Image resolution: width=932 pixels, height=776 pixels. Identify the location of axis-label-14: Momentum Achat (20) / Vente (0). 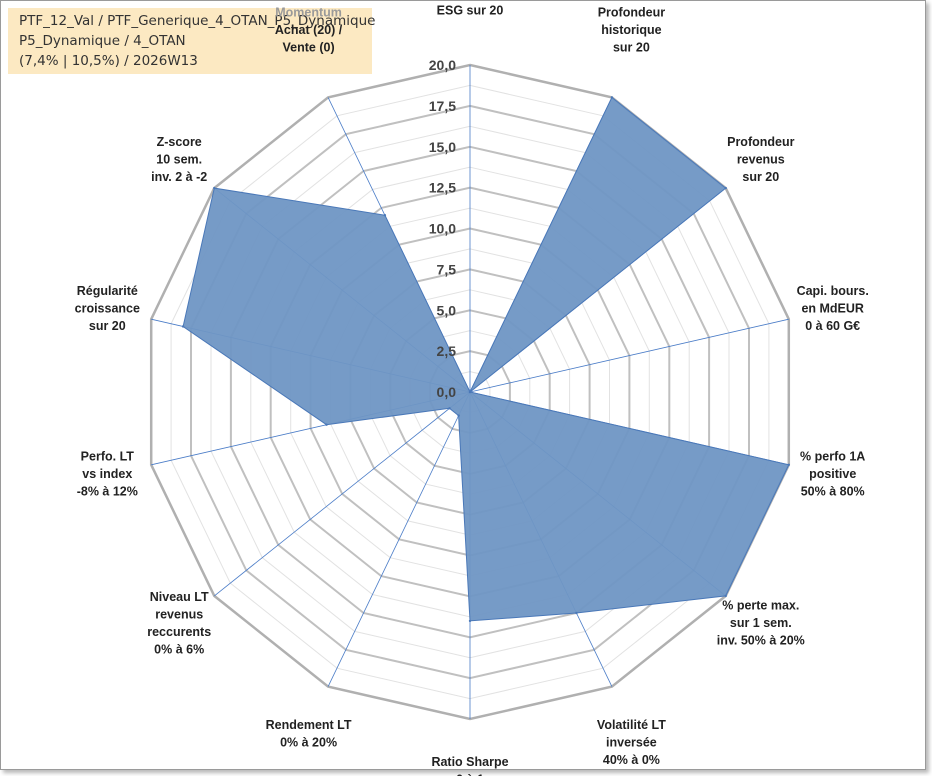
(309, 29).